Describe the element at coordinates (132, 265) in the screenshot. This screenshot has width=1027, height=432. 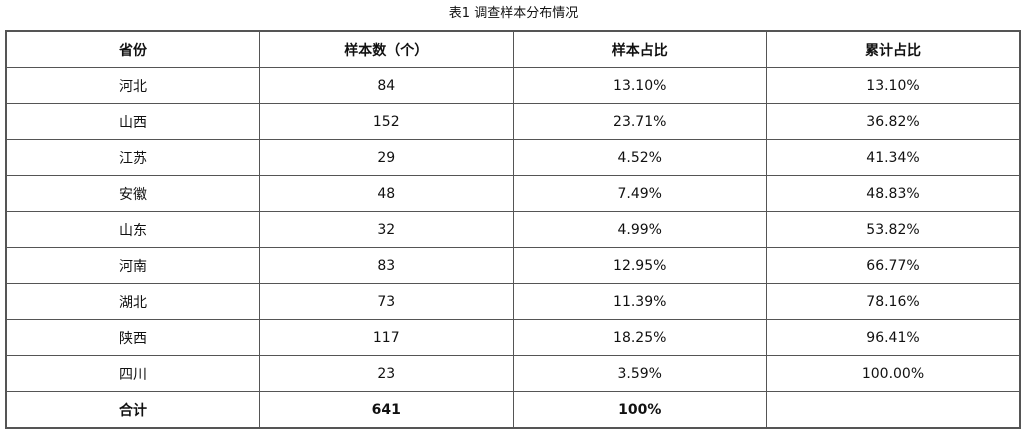
I see `cell-province: 河南` at that location.